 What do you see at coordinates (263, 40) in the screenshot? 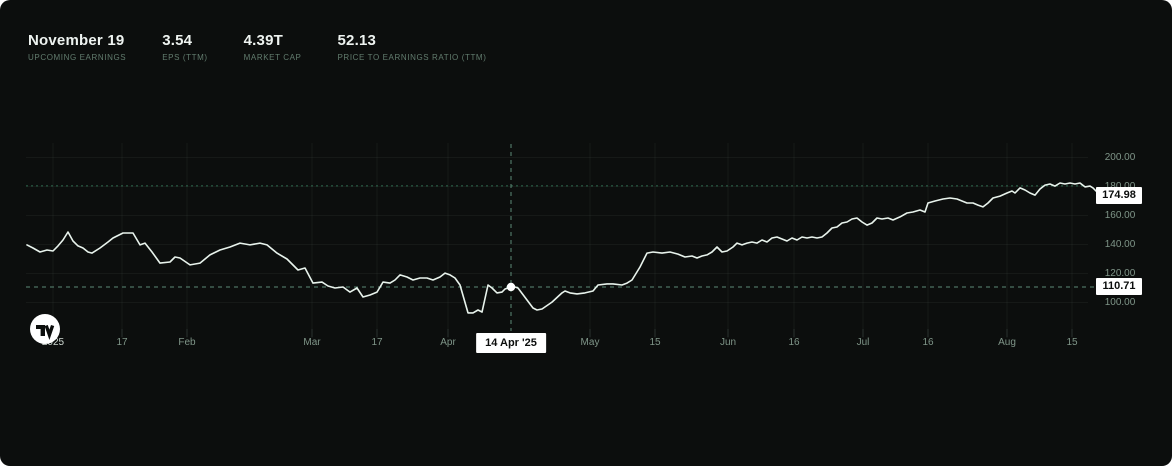
I see `stat-value: 4.39T` at bounding box center [263, 40].